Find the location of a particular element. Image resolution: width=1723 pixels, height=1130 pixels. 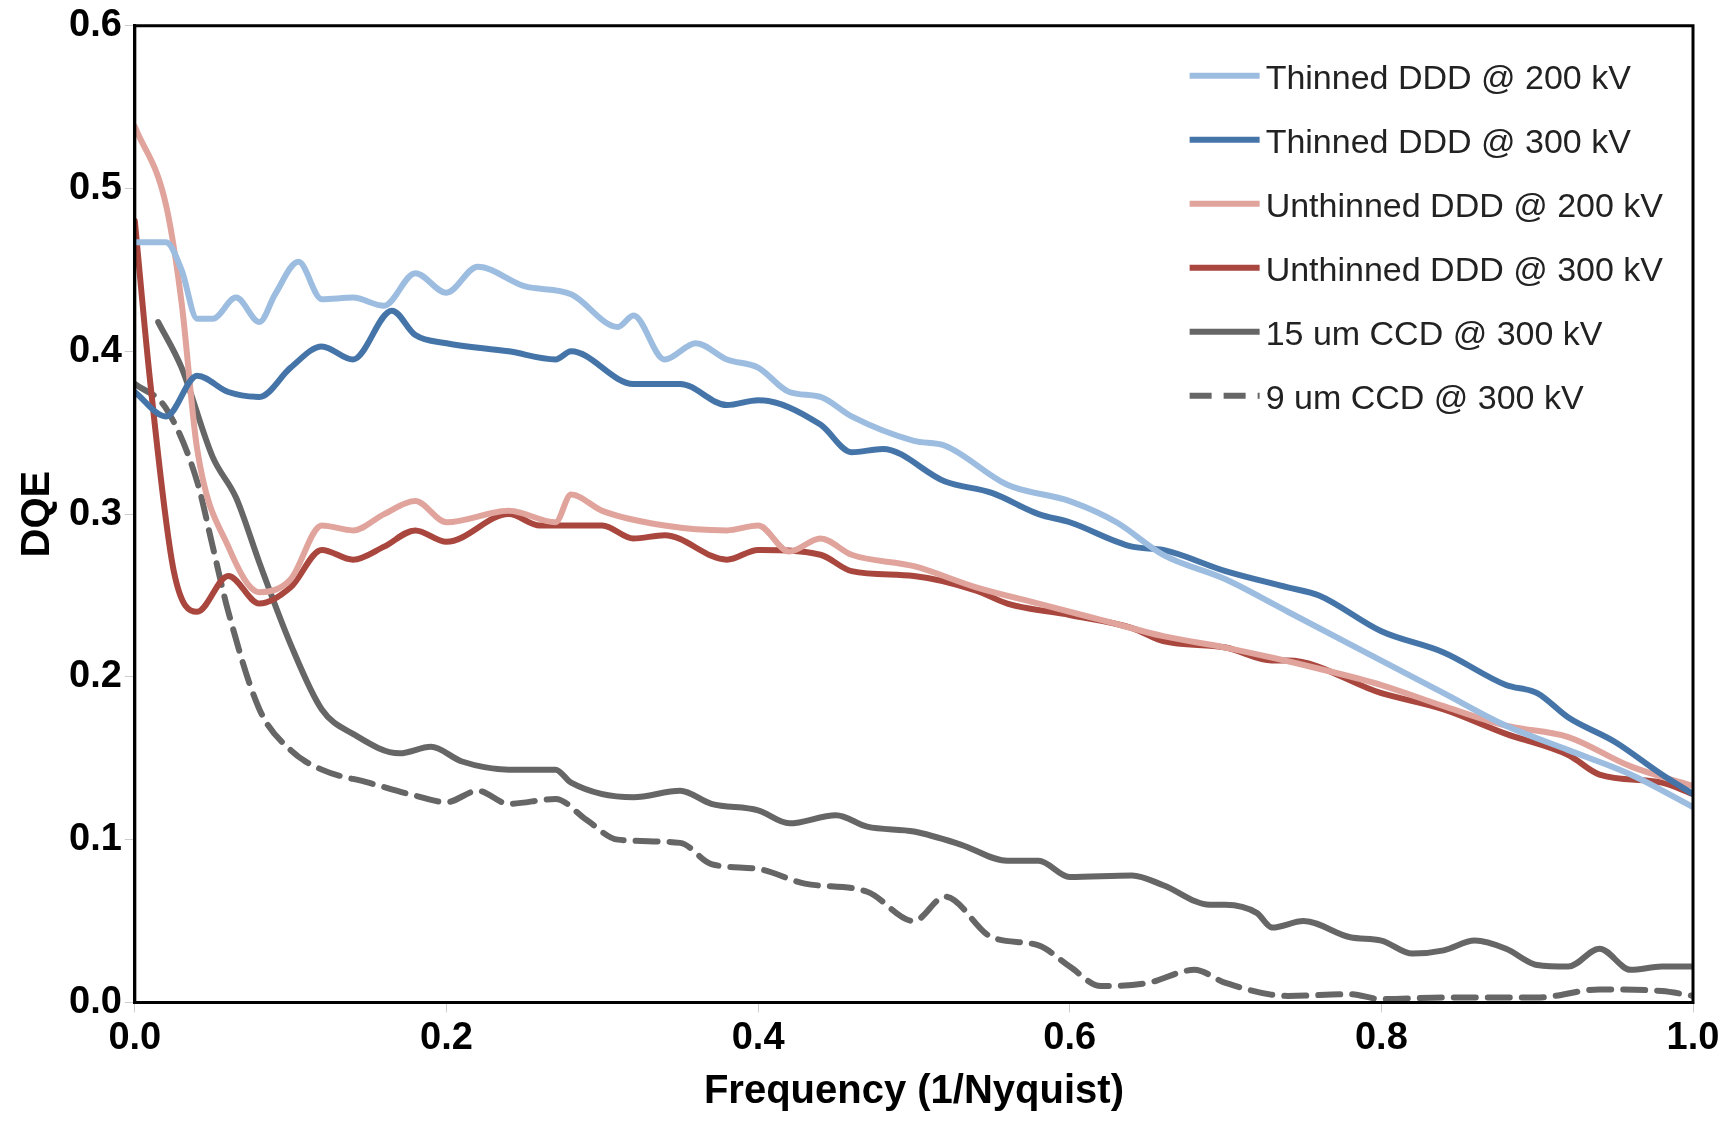

x-tick-label: 0.6 is located at coordinates (1070, 1035).